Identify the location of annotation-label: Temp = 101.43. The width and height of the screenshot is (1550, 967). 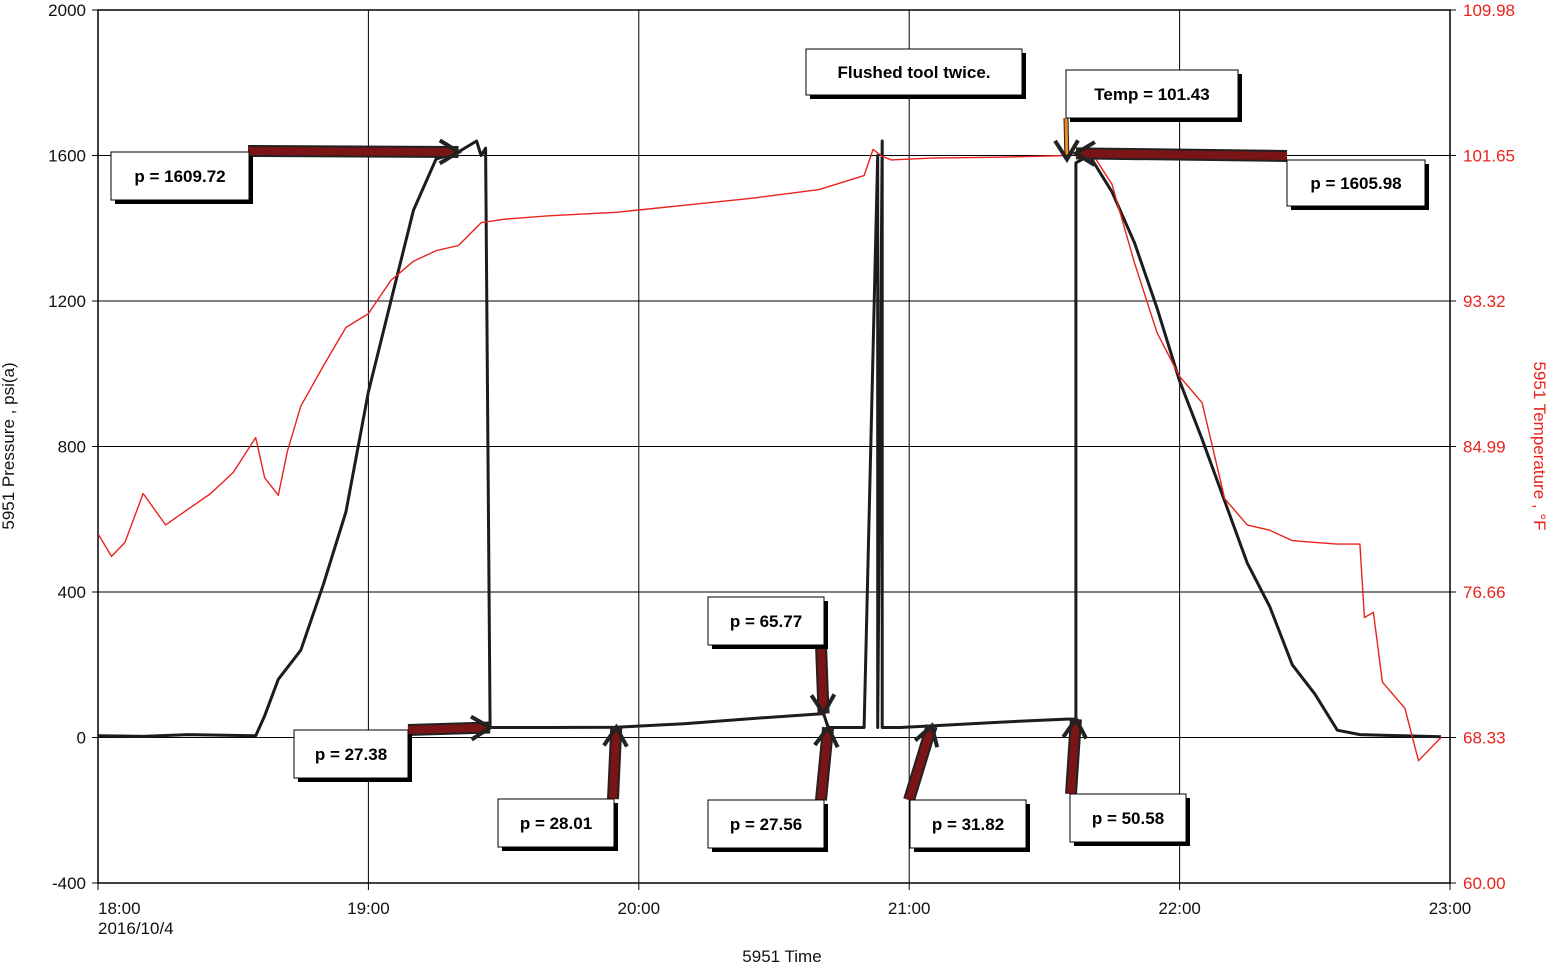
(1151, 94).